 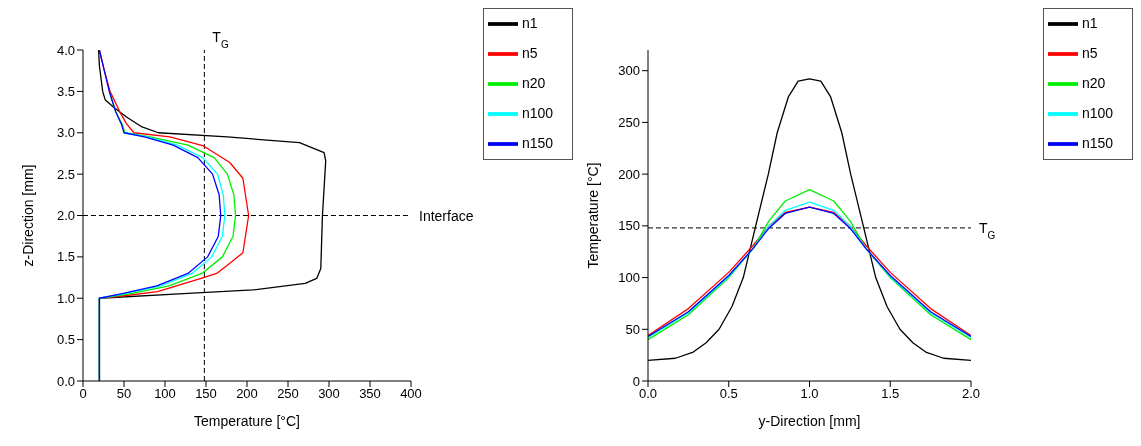 What do you see at coordinates (629, 71) in the screenshot?
I see `y-tick-label: 300` at bounding box center [629, 71].